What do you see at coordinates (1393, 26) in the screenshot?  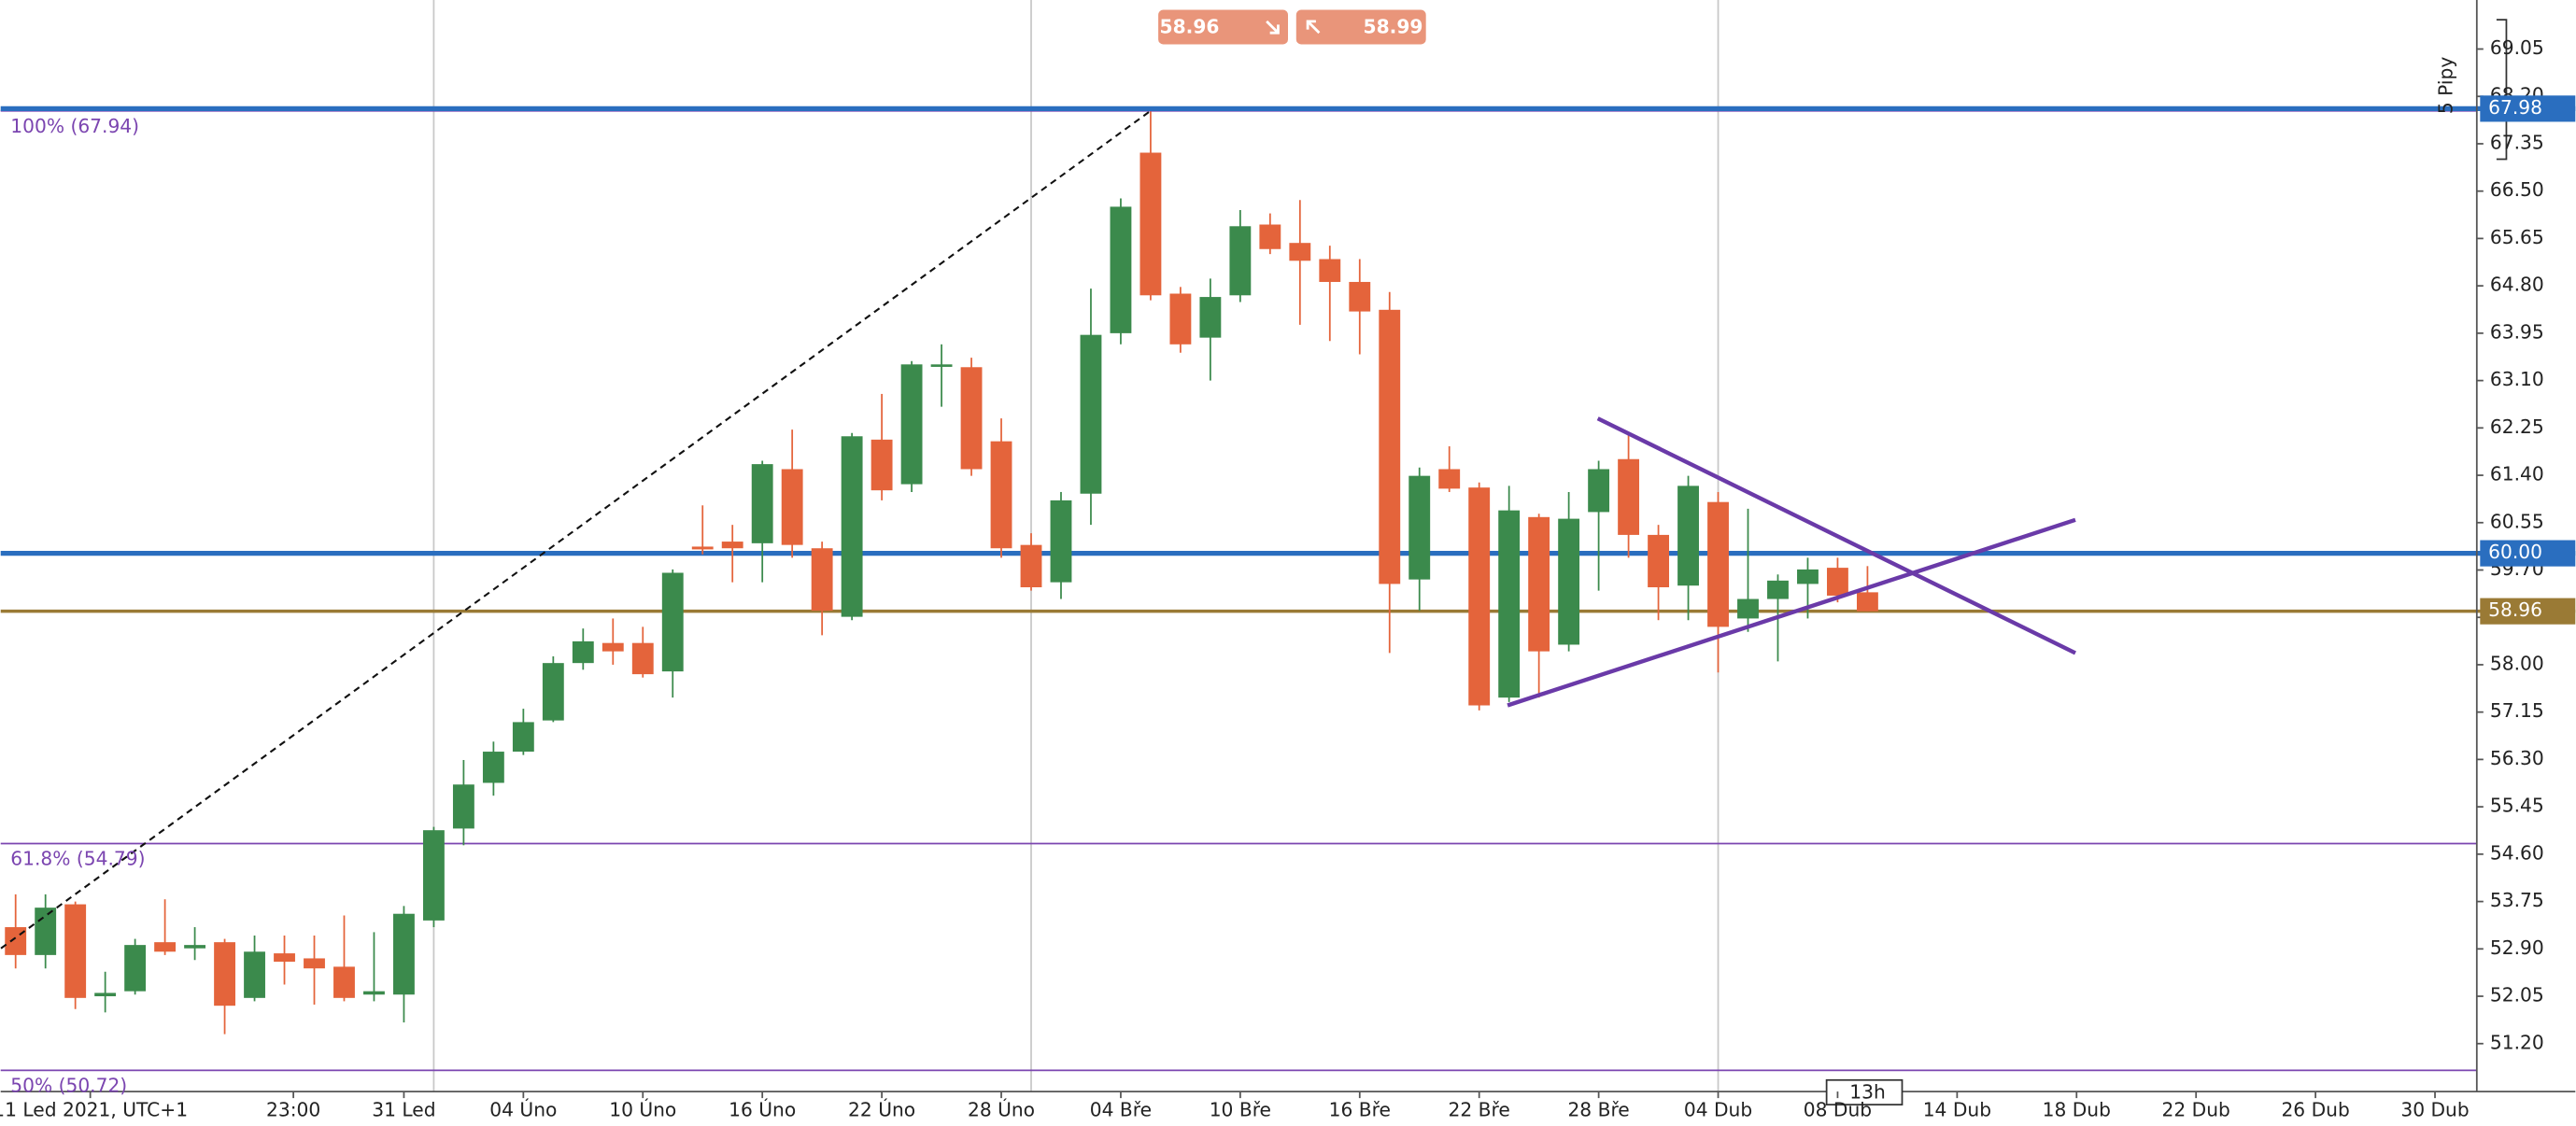 I see `buy-price: 58.99` at bounding box center [1393, 26].